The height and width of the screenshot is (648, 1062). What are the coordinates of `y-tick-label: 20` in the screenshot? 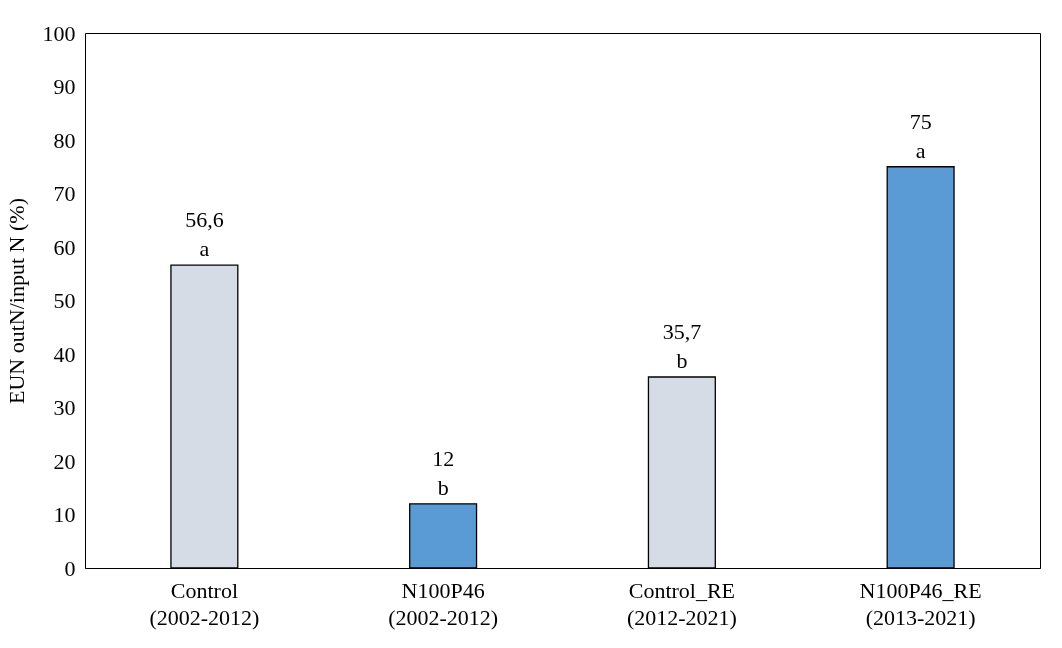 It's located at (64, 461).